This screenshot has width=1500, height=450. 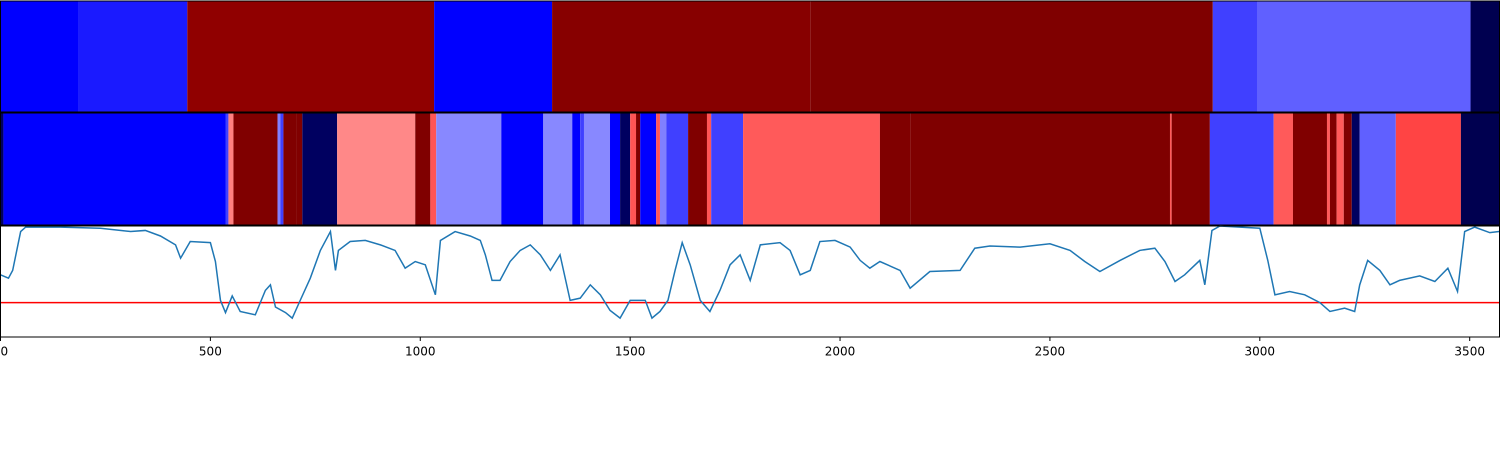 What do you see at coordinates (5, 352) in the screenshot?
I see `x-tick-label: 0` at bounding box center [5, 352].